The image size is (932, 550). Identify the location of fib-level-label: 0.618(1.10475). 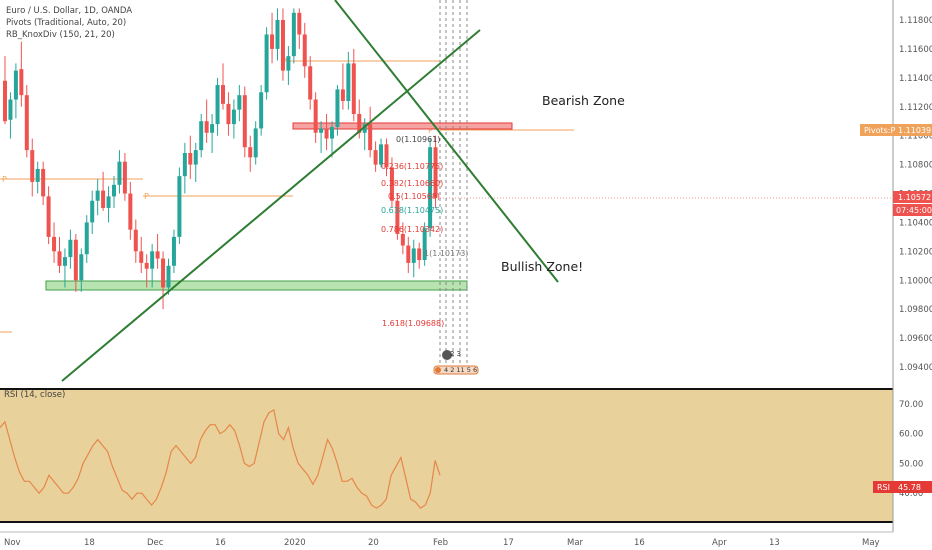
(412, 210).